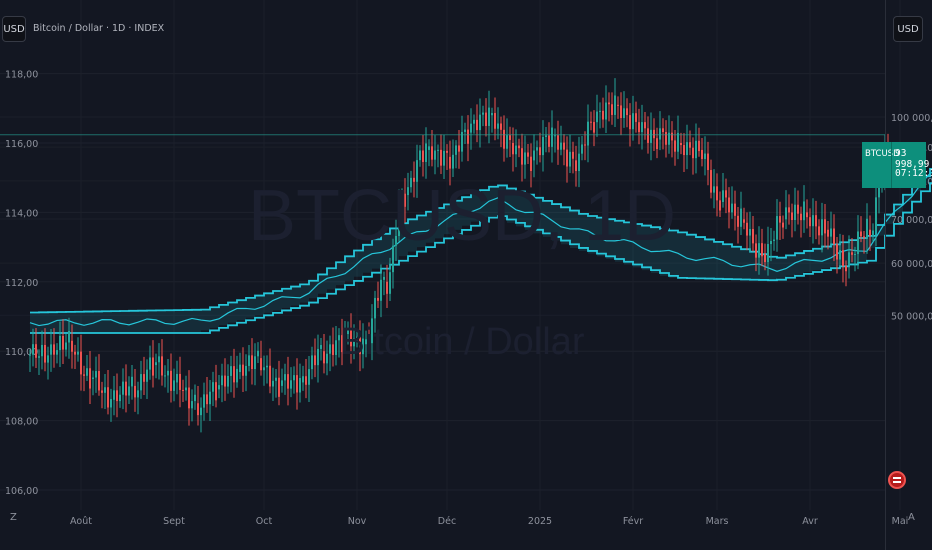 The height and width of the screenshot is (550, 932). What do you see at coordinates (911, 517) in the screenshot?
I see `auto-scale-button: A` at bounding box center [911, 517].